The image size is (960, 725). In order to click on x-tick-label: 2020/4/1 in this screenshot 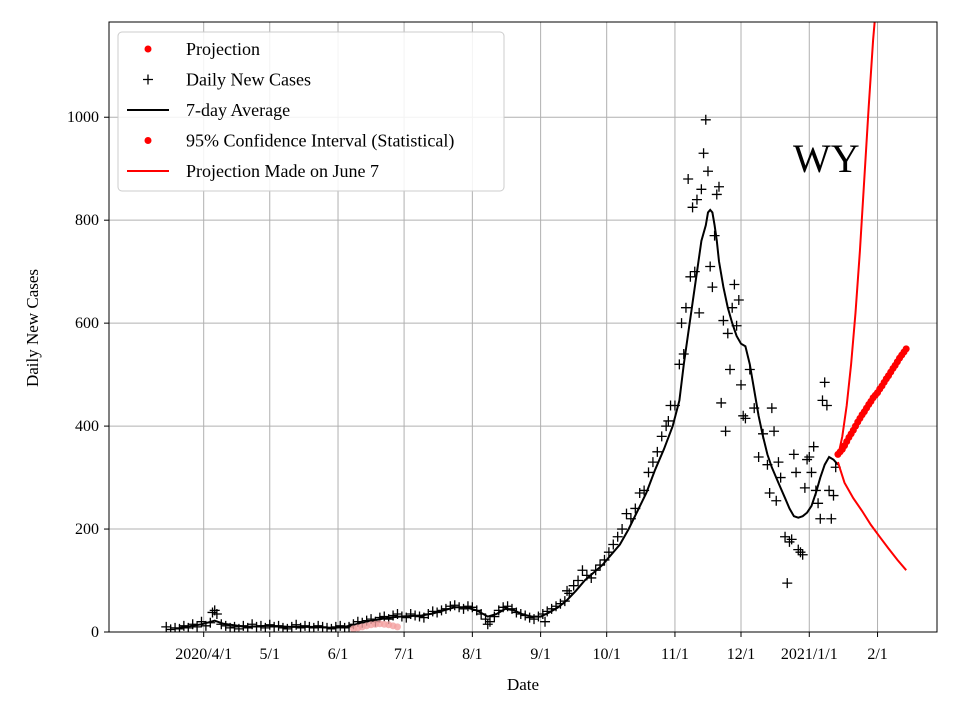, I will do `click(203, 654)`.